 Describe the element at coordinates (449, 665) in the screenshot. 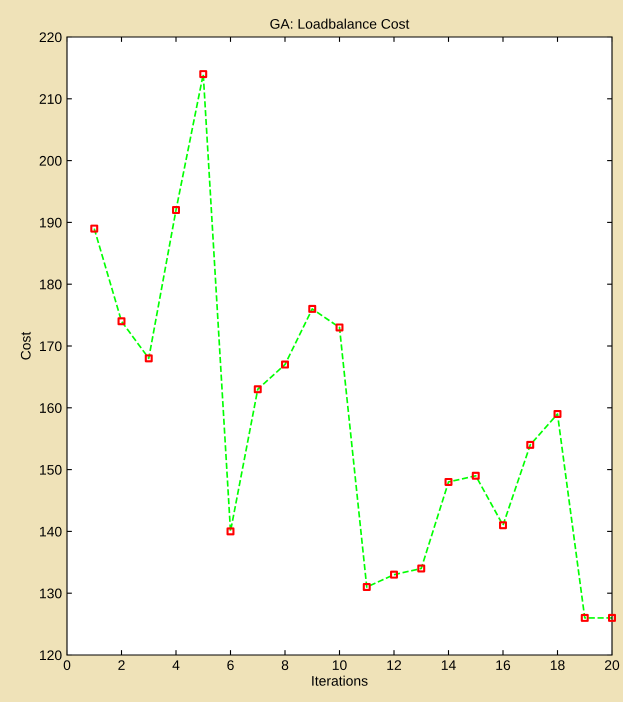

I see `x-tick-label: 14` at that location.